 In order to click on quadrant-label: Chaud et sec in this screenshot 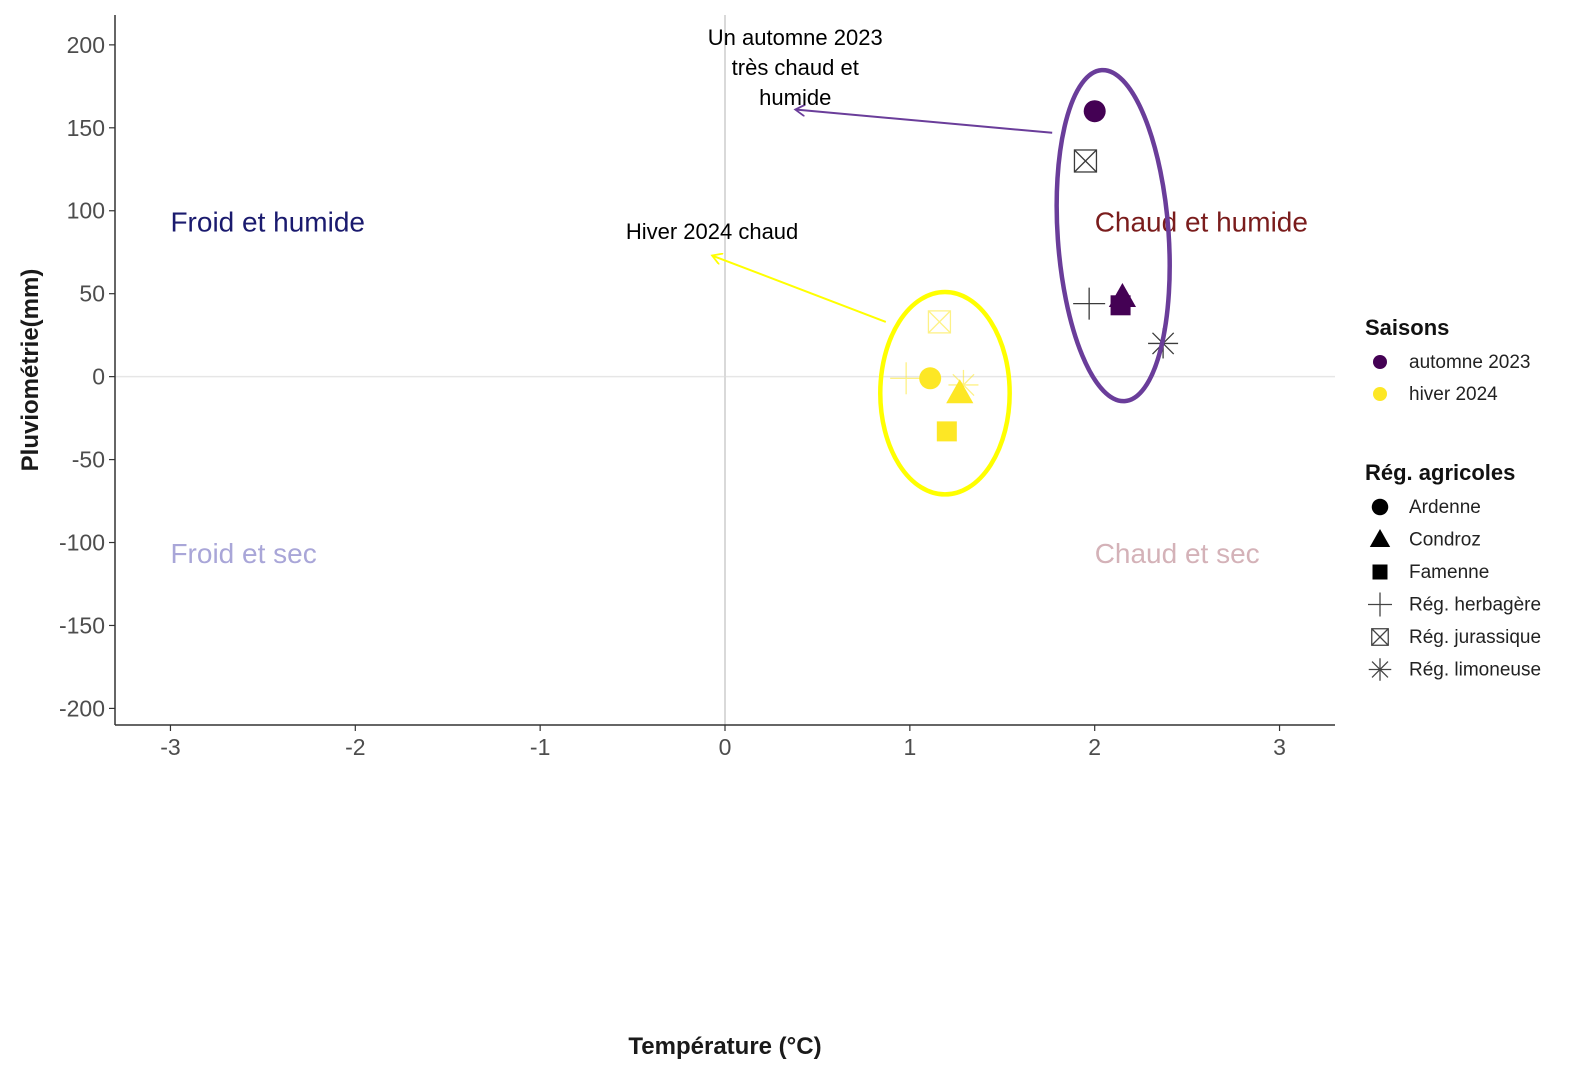, I will do `click(1177, 553)`.